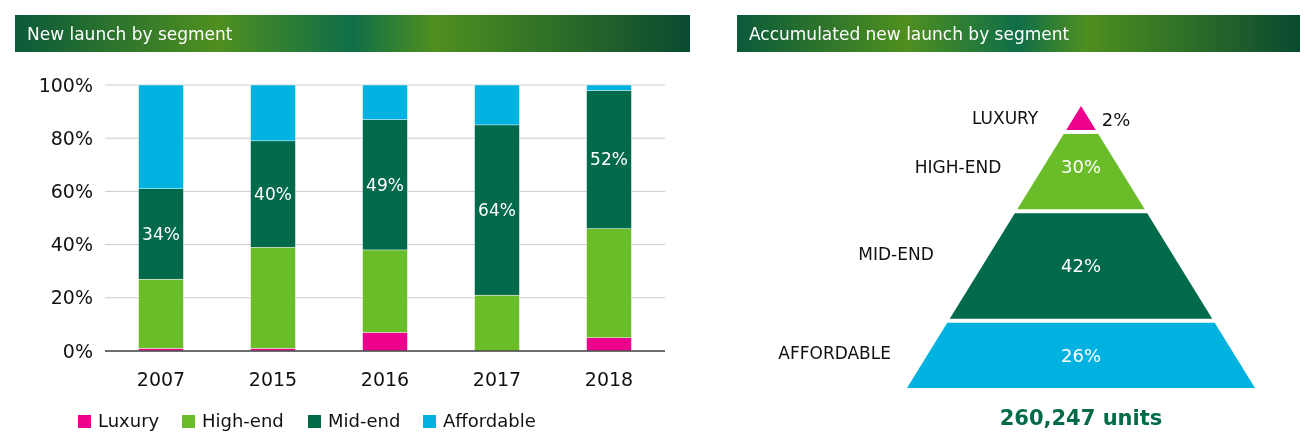 The image size is (1312, 433). I want to click on y-tick-label: 80%, so click(71, 137).